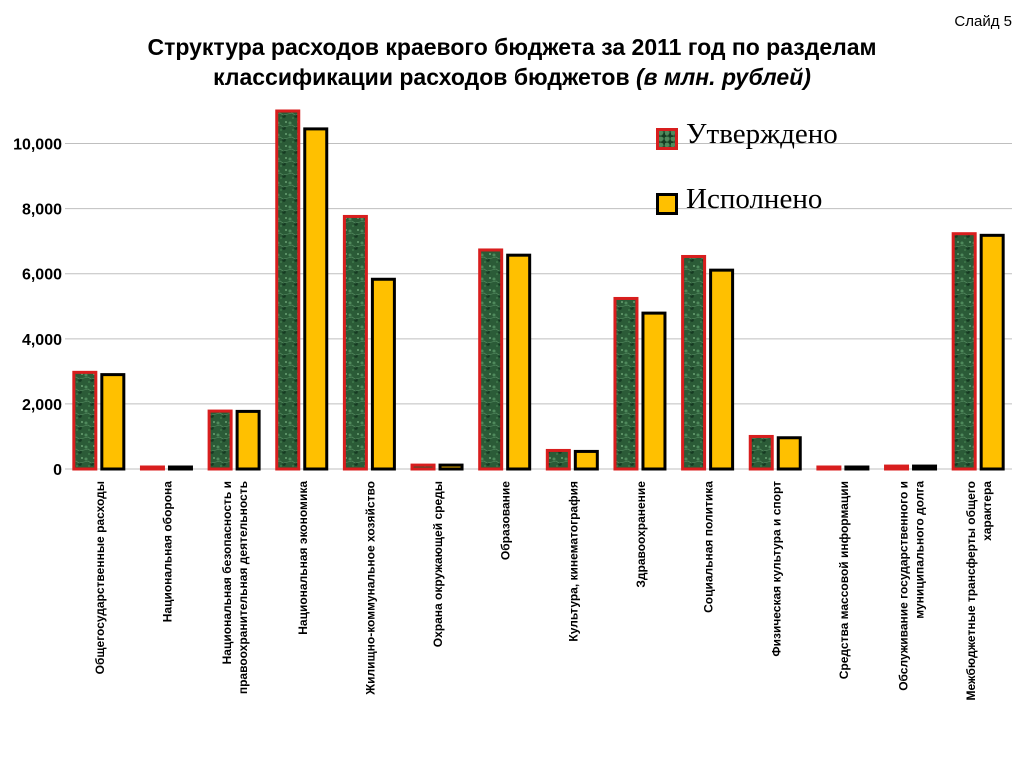 The image size is (1024, 768). What do you see at coordinates (573, 561) in the screenshot?
I see `x-category-label: Культура, кинематография` at bounding box center [573, 561].